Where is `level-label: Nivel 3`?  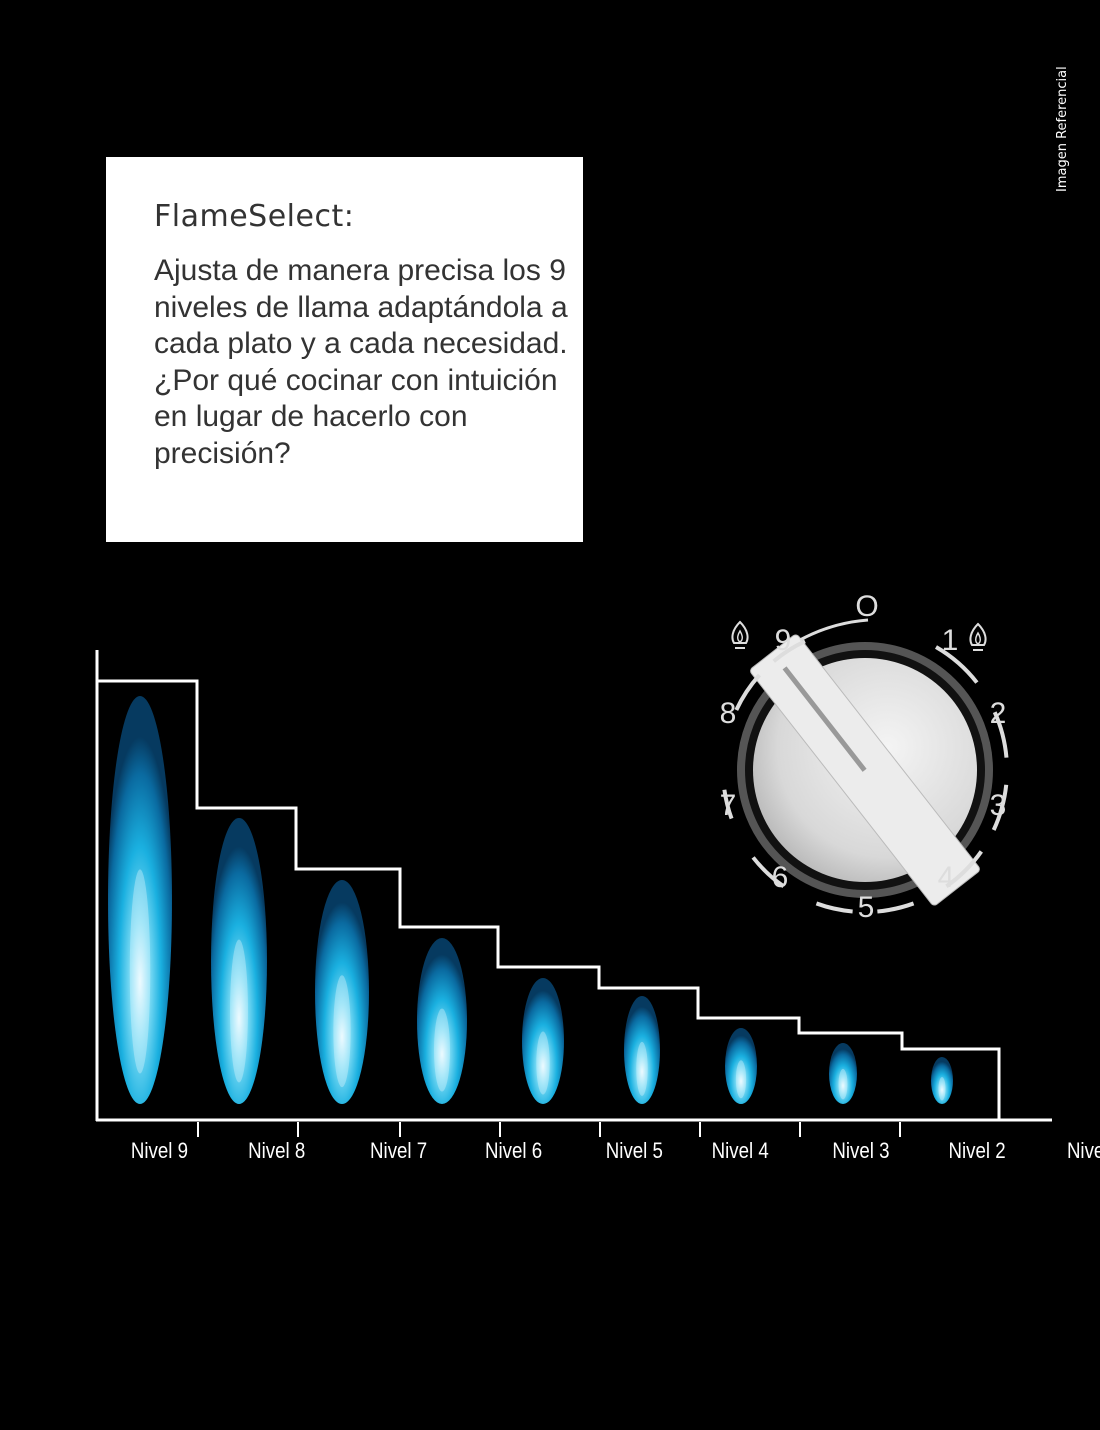 level-label: Nivel 3 is located at coordinates (860, 1152).